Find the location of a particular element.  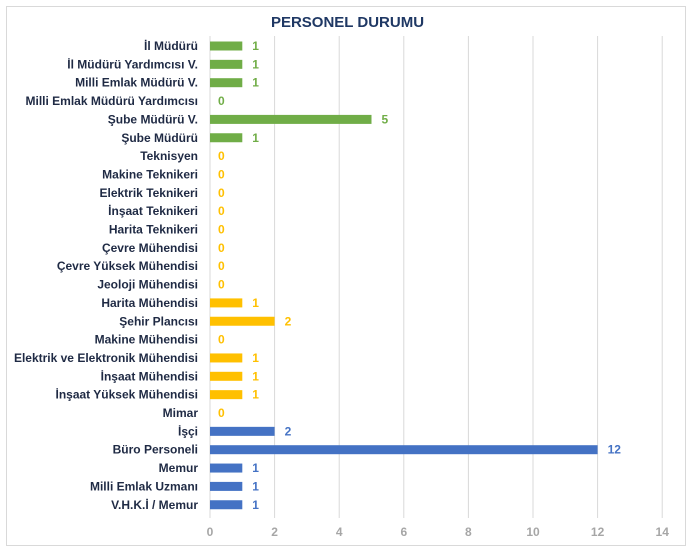

value-label: 5 is located at coordinates (385, 119).